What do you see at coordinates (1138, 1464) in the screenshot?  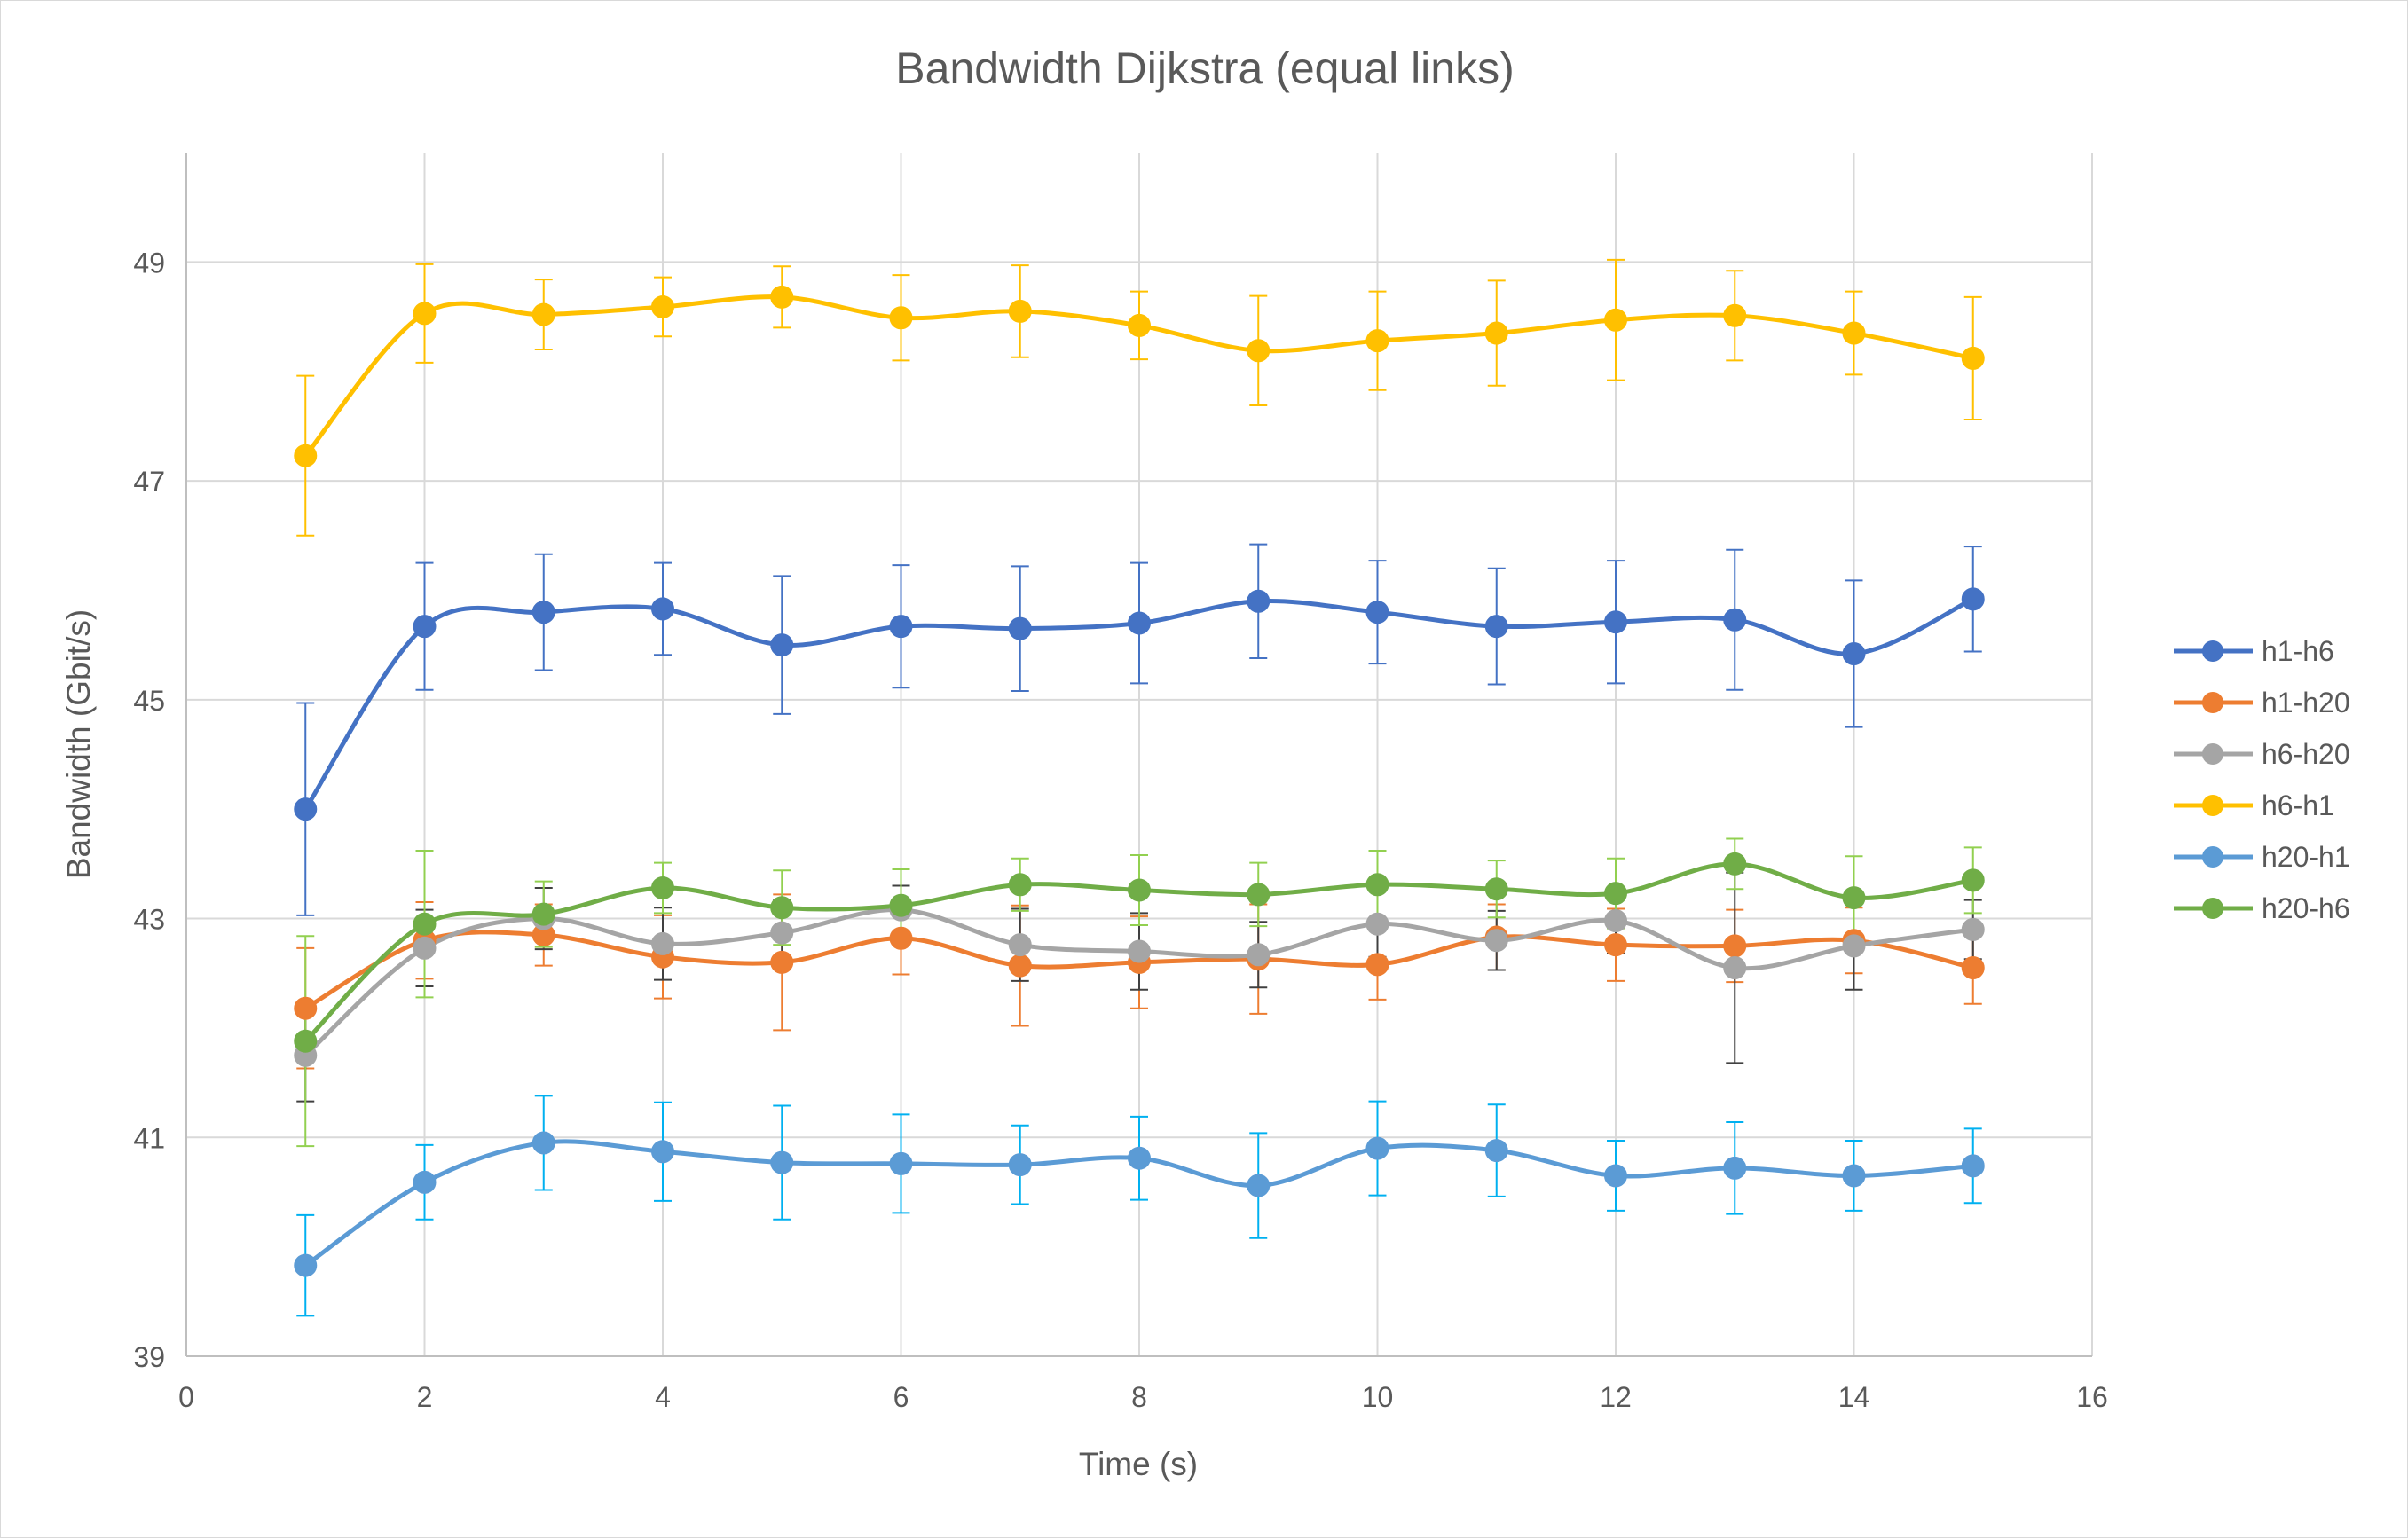 I see `x-axis-title: Time (s)` at bounding box center [1138, 1464].